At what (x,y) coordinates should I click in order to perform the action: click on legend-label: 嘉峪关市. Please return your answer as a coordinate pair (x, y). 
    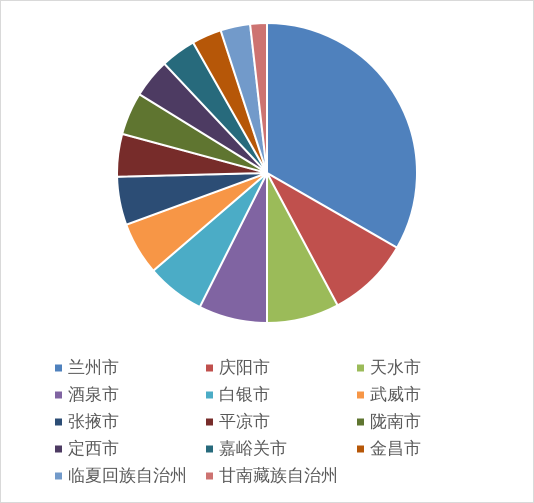
    Looking at the image, I should click on (253, 449).